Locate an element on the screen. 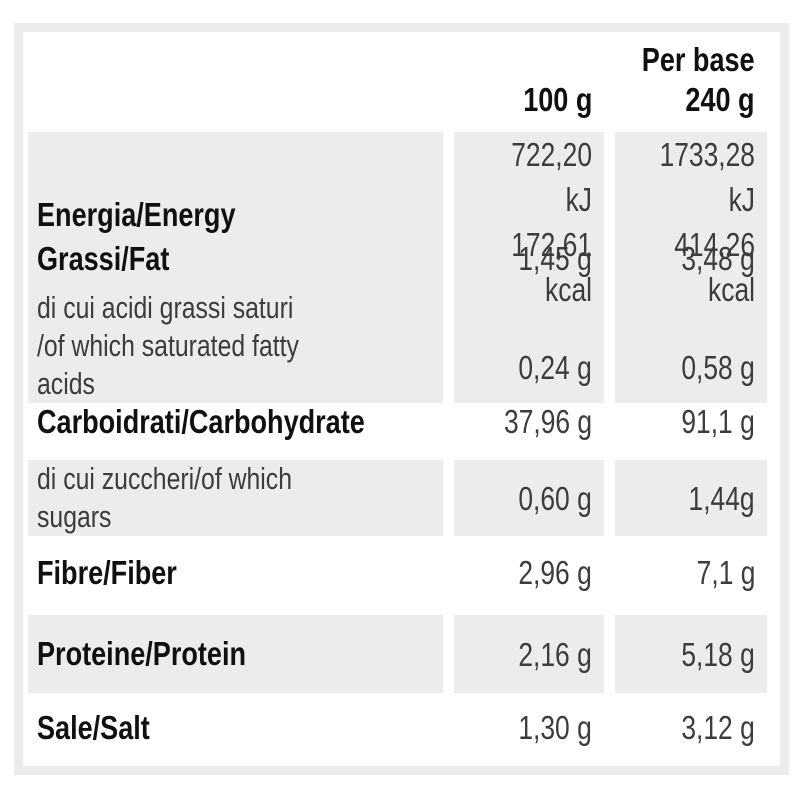 This screenshot has width=800, height=800. value-240g-cell: 3,12 g is located at coordinates (691, 727).